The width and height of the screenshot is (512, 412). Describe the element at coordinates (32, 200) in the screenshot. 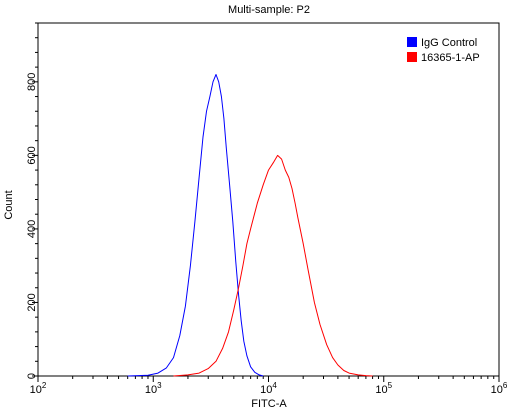

I see `y-axis-ticks: 0 200 400 600 800` at that location.